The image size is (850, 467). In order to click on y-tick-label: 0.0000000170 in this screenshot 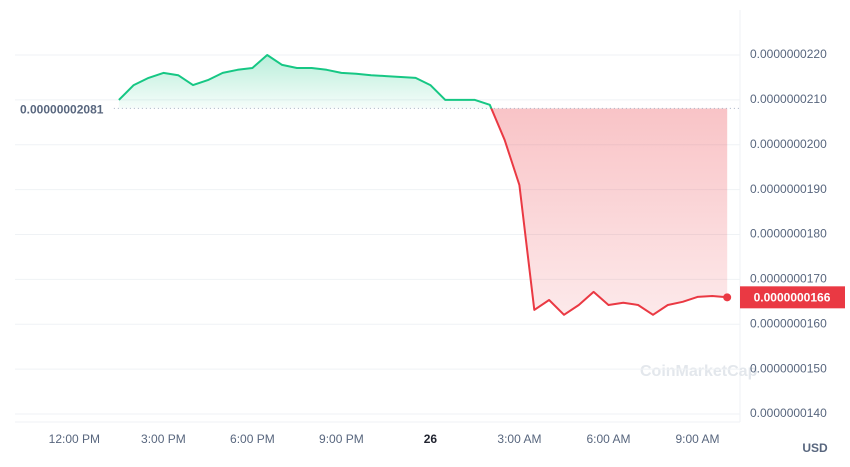, I will do `click(788, 279)`.